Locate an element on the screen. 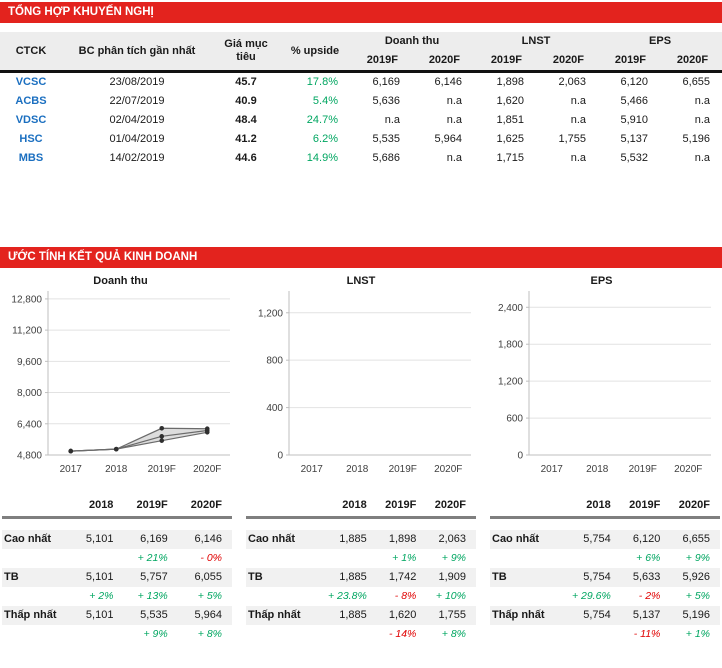 This screenshot has width=722, height=668. svg-text: 4,800 is located at coordinates (29, 456).